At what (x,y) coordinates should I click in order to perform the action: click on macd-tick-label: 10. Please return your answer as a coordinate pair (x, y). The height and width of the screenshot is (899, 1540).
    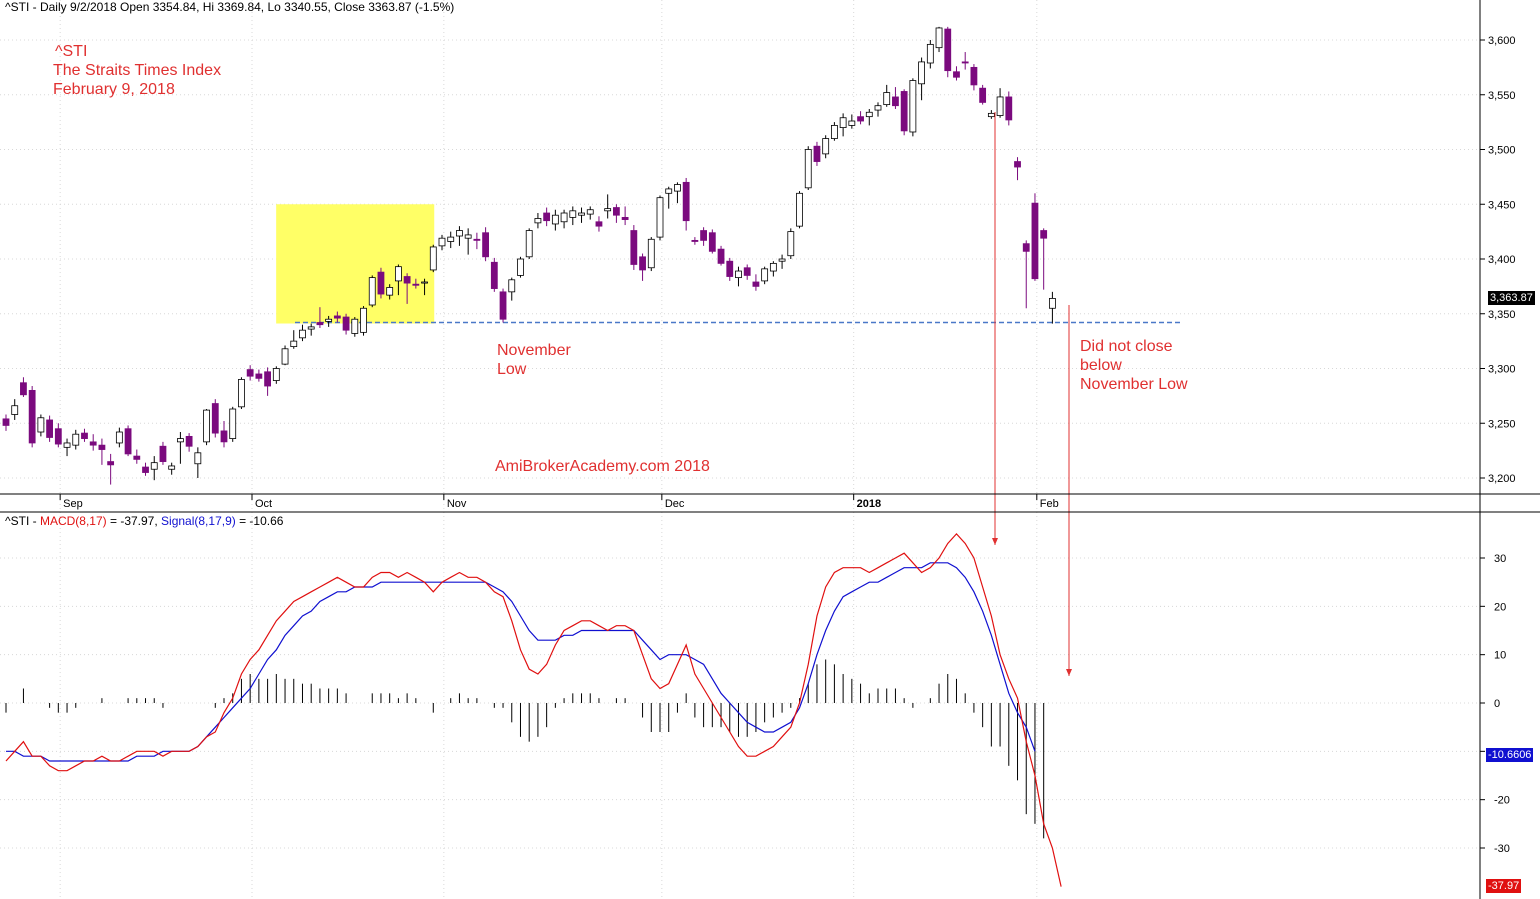
    Looking at the image, I should click on (1500, 656).